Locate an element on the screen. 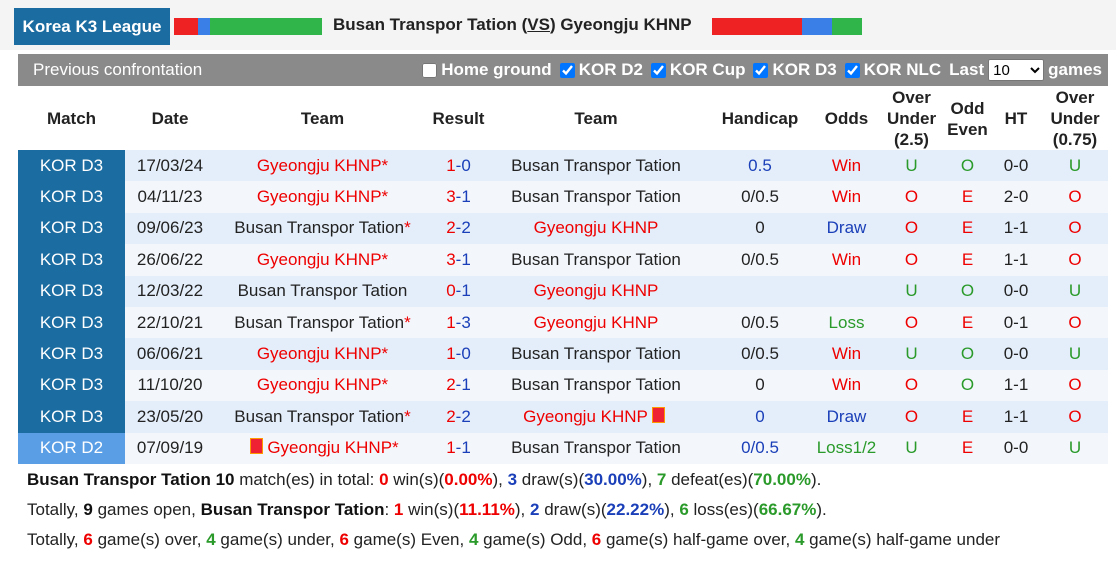 This screenshot has height=562, width=1116. half-time: 1-1 is located at coordinates (1016, 260).